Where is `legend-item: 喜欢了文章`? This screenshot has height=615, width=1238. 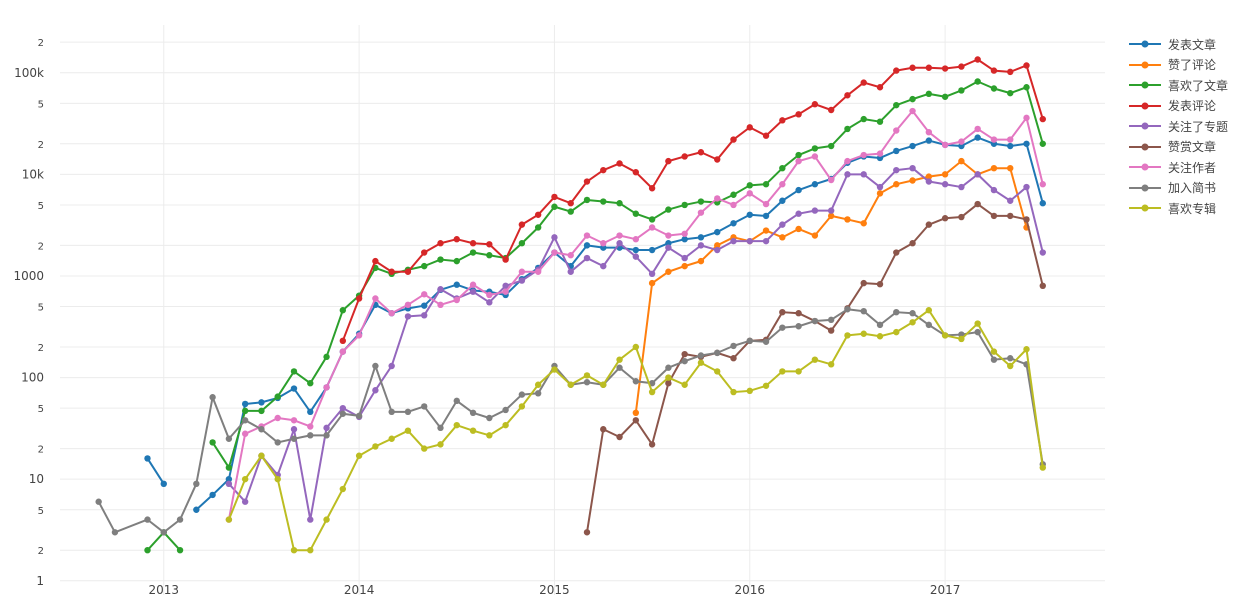 legend-item: 喜欢了文章 is located at coordinates (1178, 85).